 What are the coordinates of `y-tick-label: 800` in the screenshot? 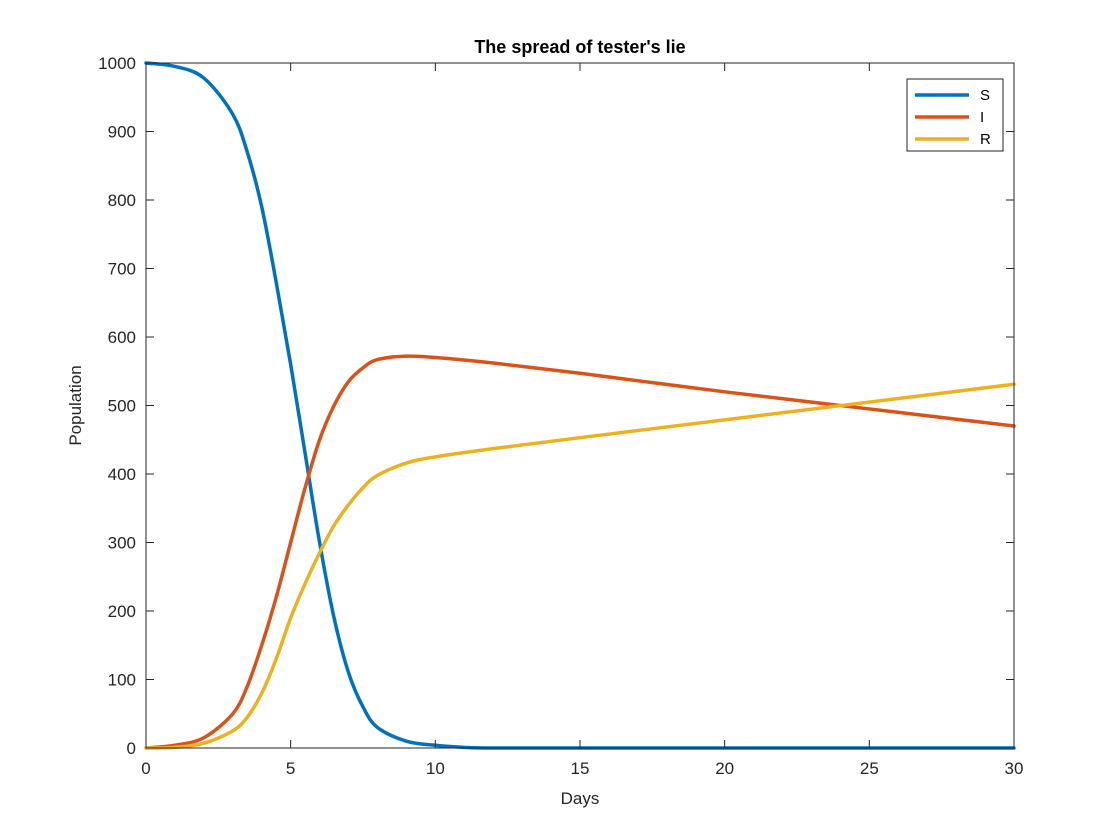 It's located at (122, 200).